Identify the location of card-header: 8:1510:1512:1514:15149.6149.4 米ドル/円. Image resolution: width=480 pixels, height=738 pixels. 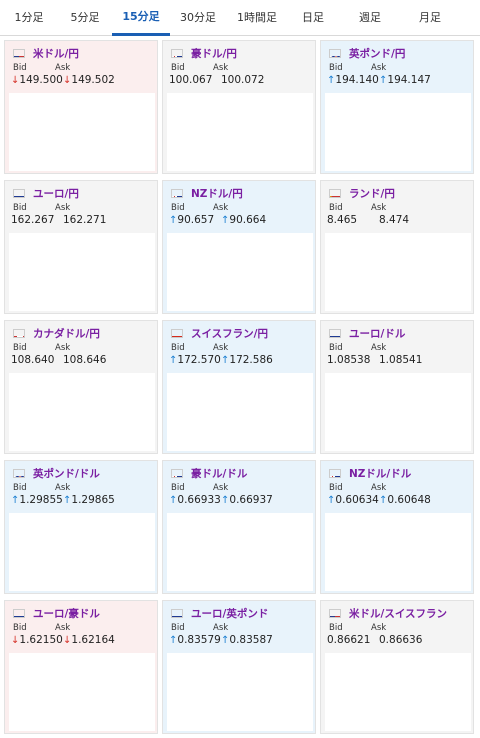
(46, 53).